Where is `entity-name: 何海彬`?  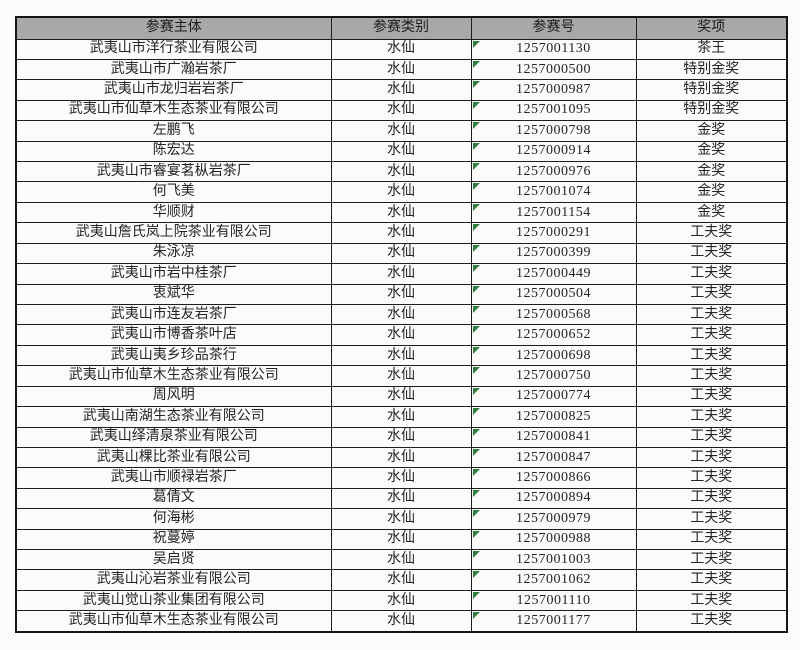
entity-name: 何海彬 is located at coordinates (173, 518).